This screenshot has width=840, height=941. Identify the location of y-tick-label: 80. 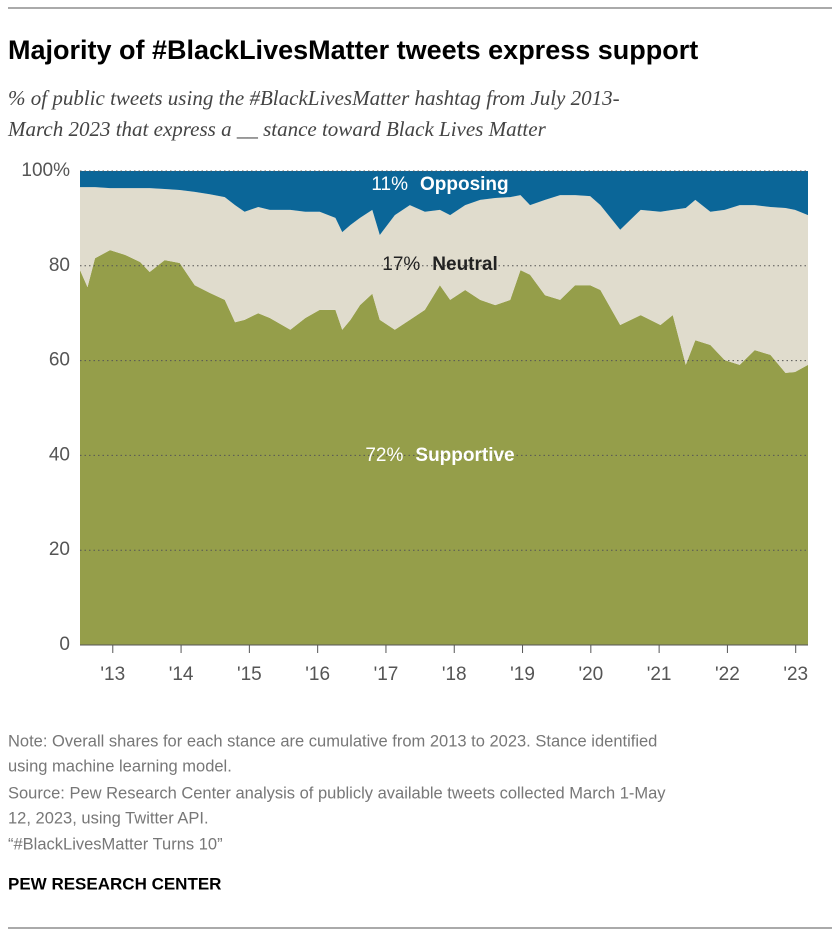
(59, 265).